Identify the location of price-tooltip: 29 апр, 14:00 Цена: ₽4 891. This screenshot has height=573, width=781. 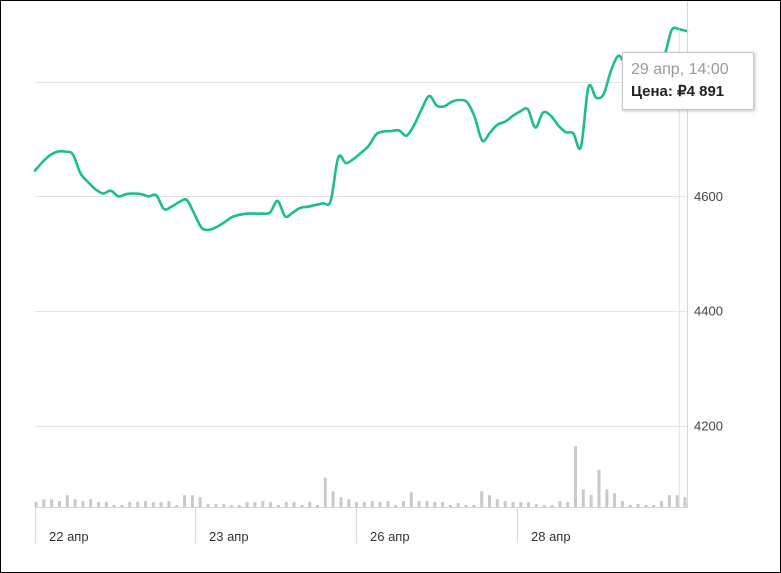
(688, 81).